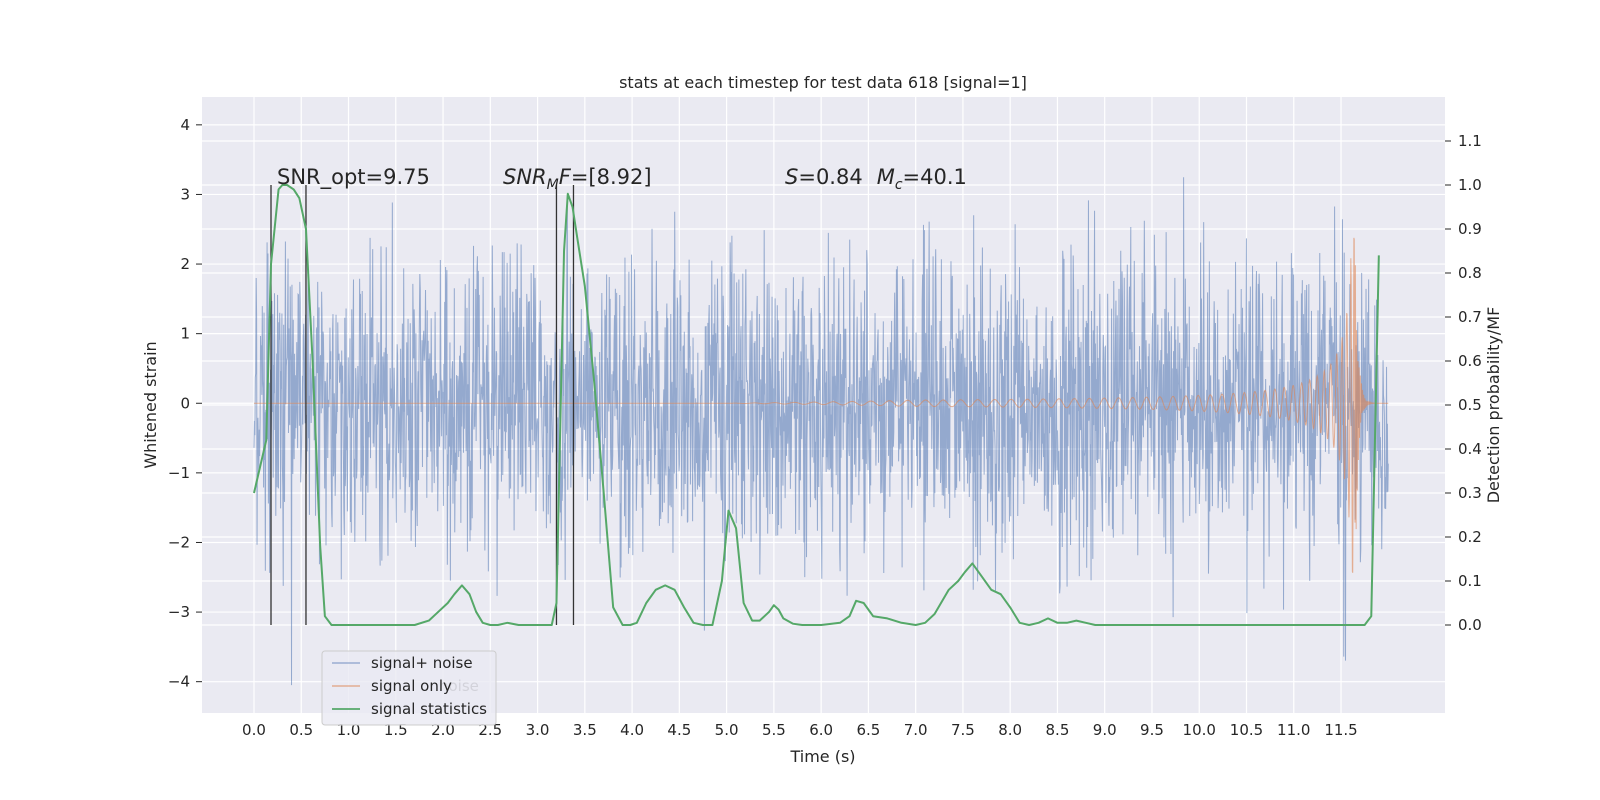 This screenshot has height=800, width=1600. I want to click on right-y-tick-label: 0.7, so click(1470, 317).